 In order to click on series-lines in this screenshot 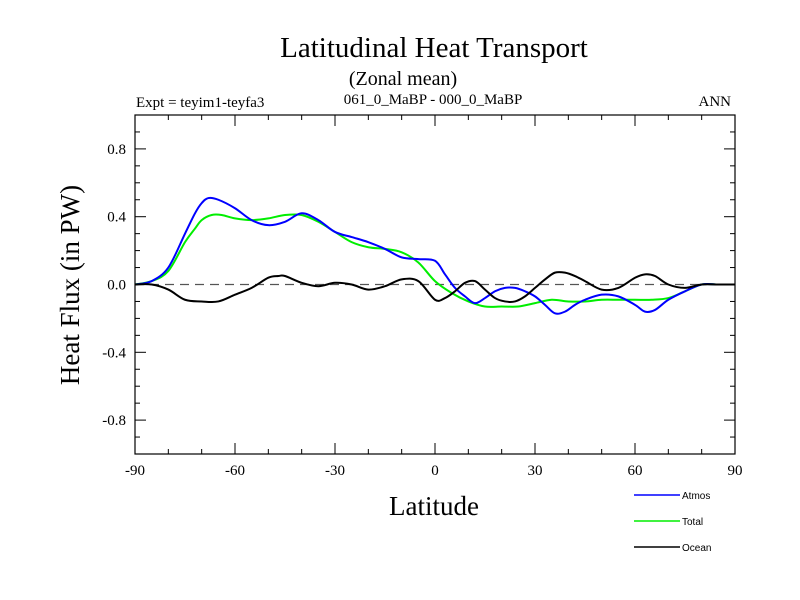, I will do `click(434, 255)`.